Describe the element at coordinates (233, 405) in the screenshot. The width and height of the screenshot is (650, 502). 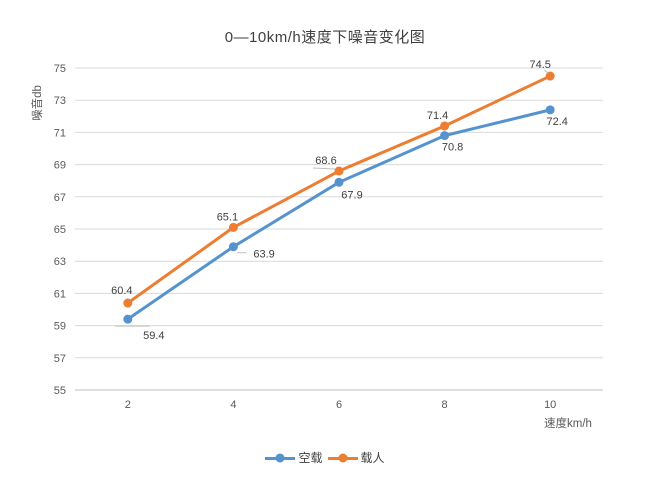
I see `x-tick-label: 4` at that location.